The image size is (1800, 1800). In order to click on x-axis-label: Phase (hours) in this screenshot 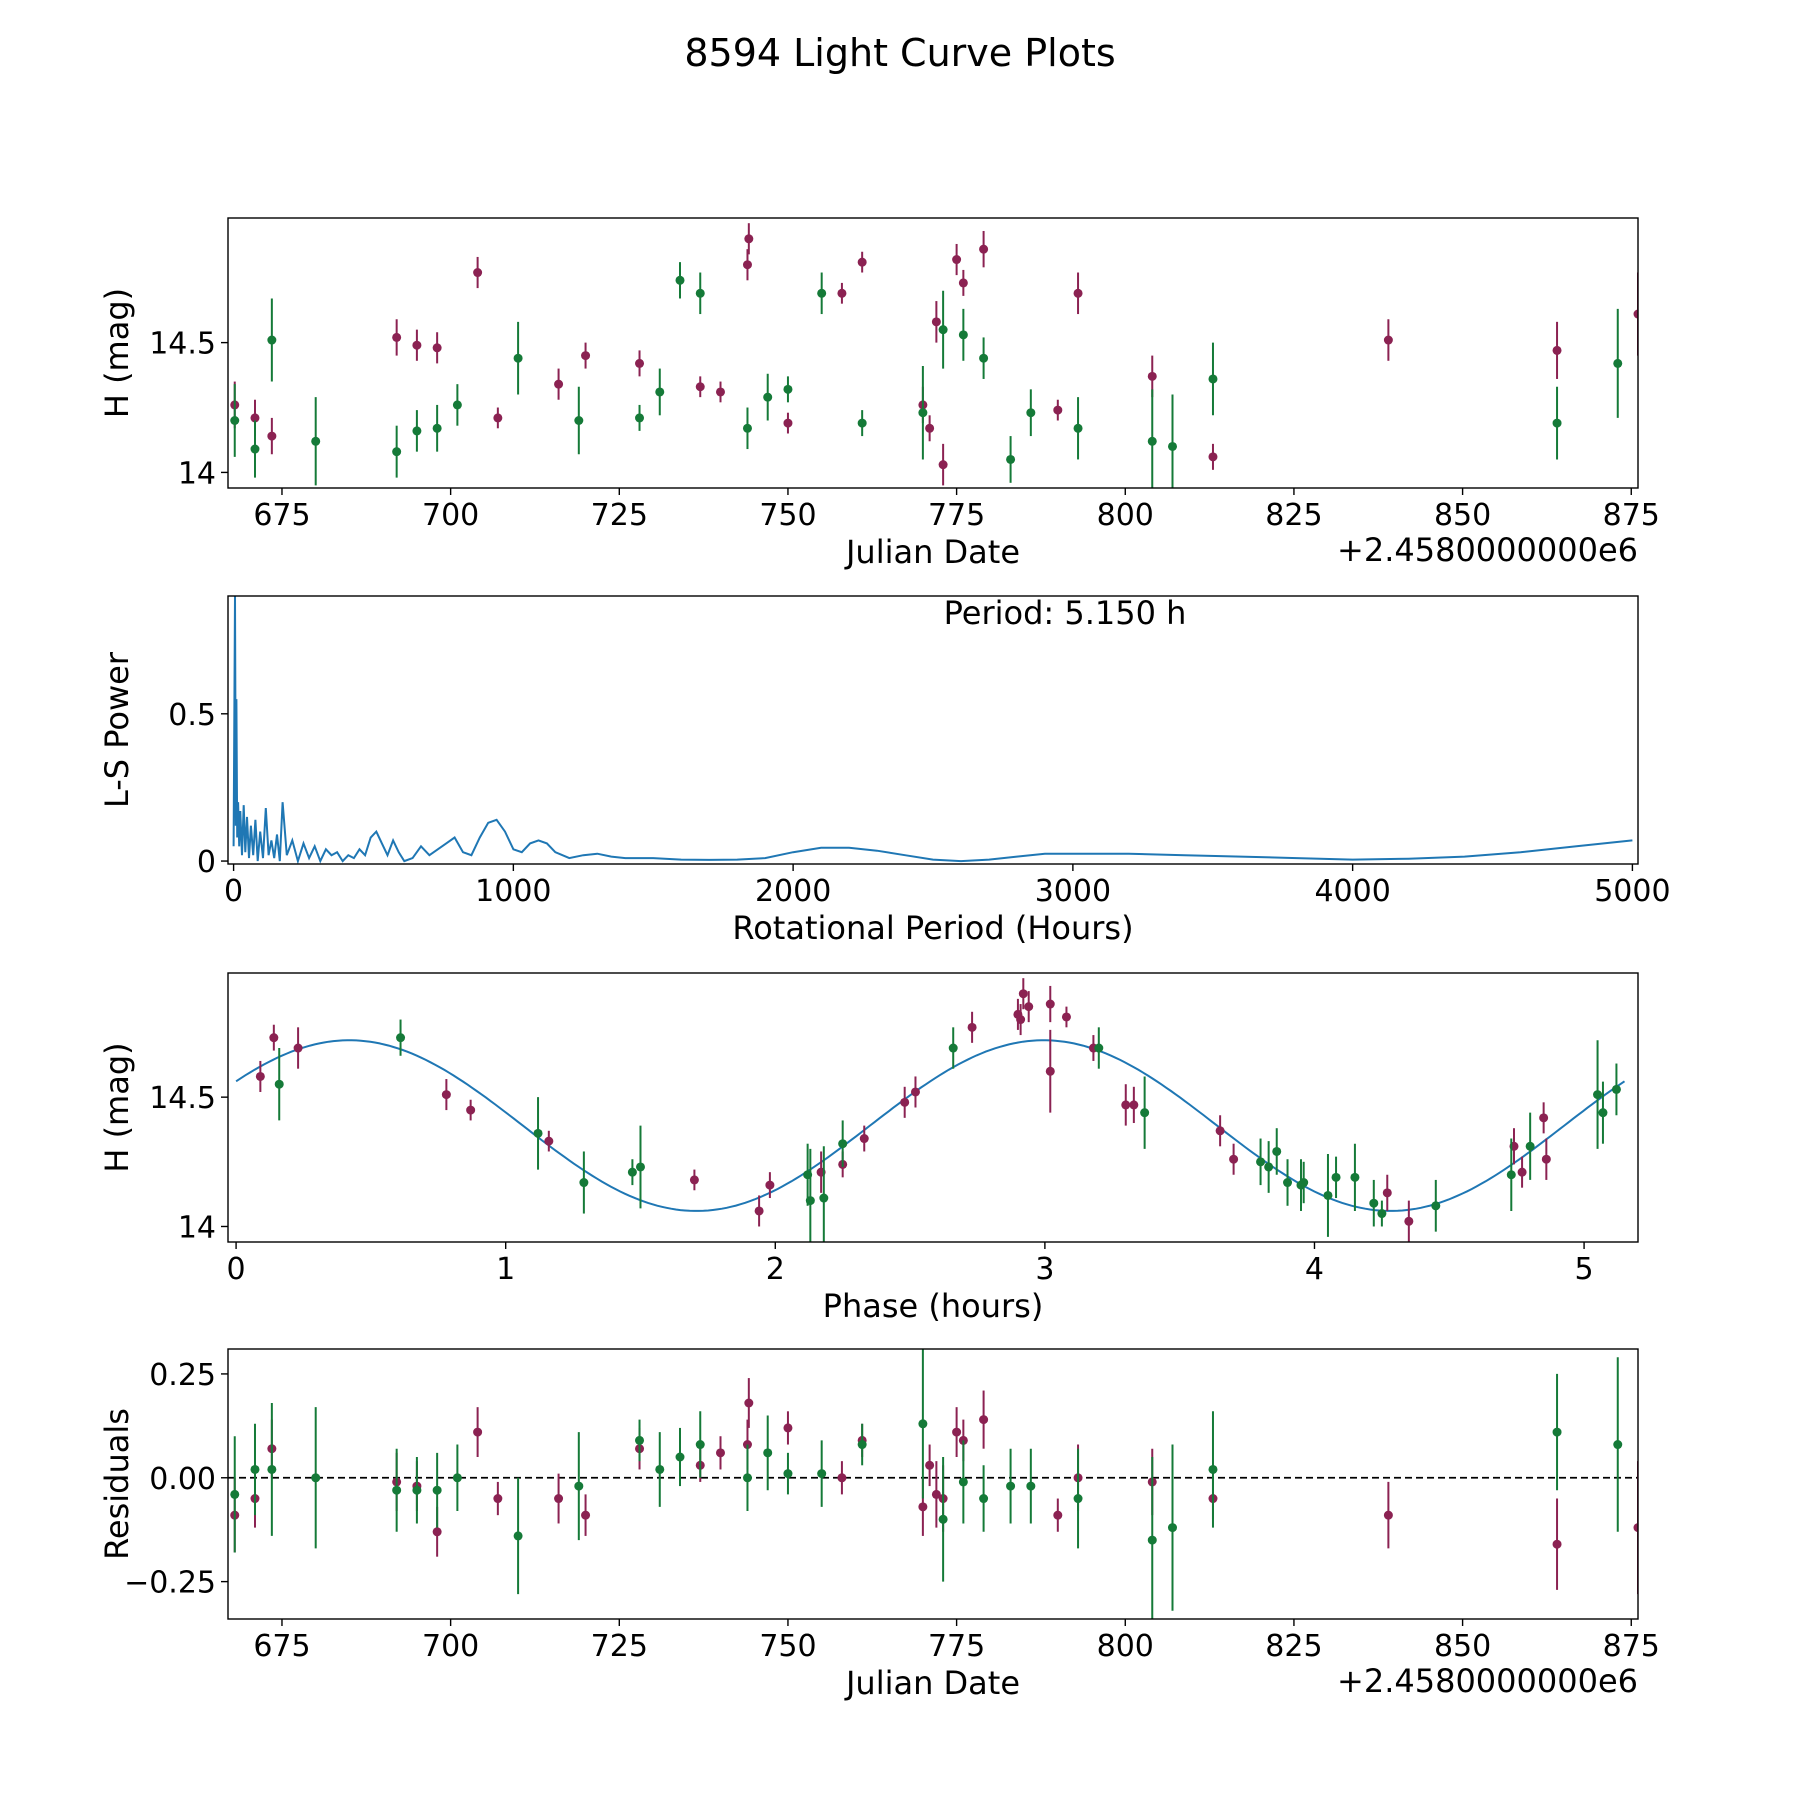, I will do `click(933, 1306)`.